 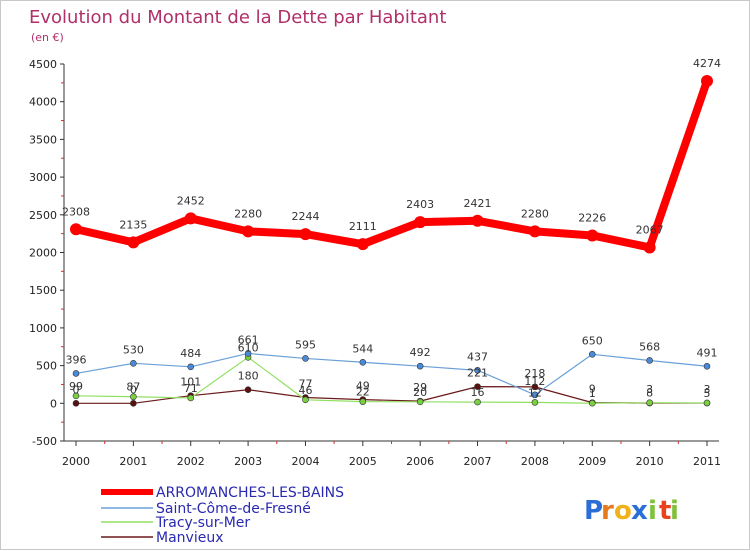 What do you see at coordinates (43, 253) in the screenshot?
I see `y-tick-label: 2000` at bounding box center [43, 253].